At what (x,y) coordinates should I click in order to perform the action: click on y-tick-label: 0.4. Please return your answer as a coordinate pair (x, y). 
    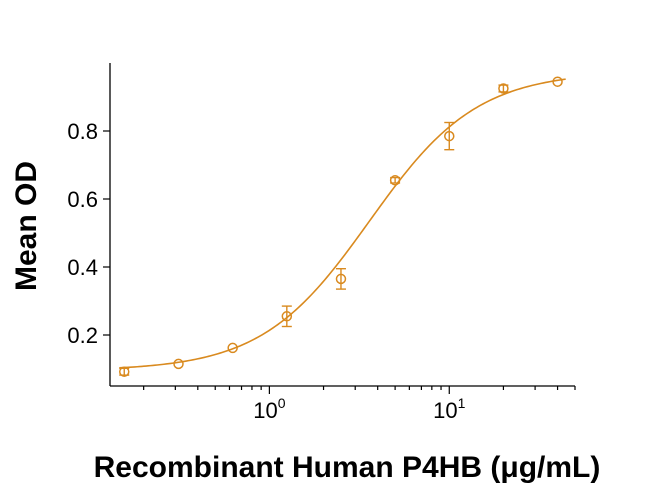
    Looking at the image, I should click on (82, 267).